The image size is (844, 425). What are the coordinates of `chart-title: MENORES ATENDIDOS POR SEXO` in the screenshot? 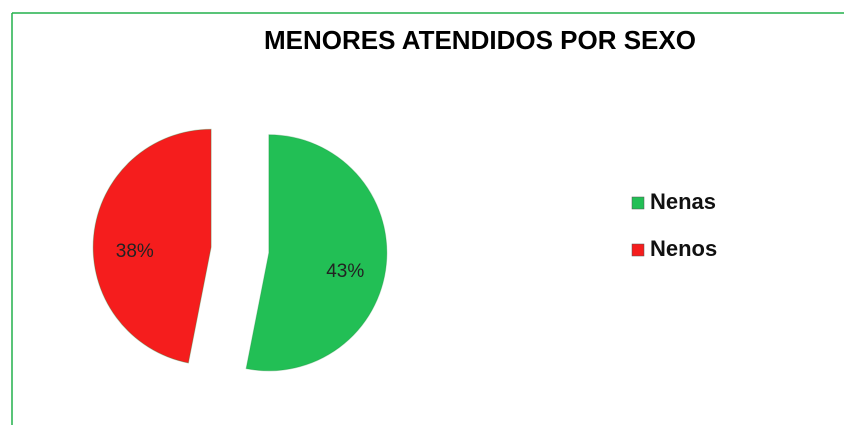 It's located at (480, 40).